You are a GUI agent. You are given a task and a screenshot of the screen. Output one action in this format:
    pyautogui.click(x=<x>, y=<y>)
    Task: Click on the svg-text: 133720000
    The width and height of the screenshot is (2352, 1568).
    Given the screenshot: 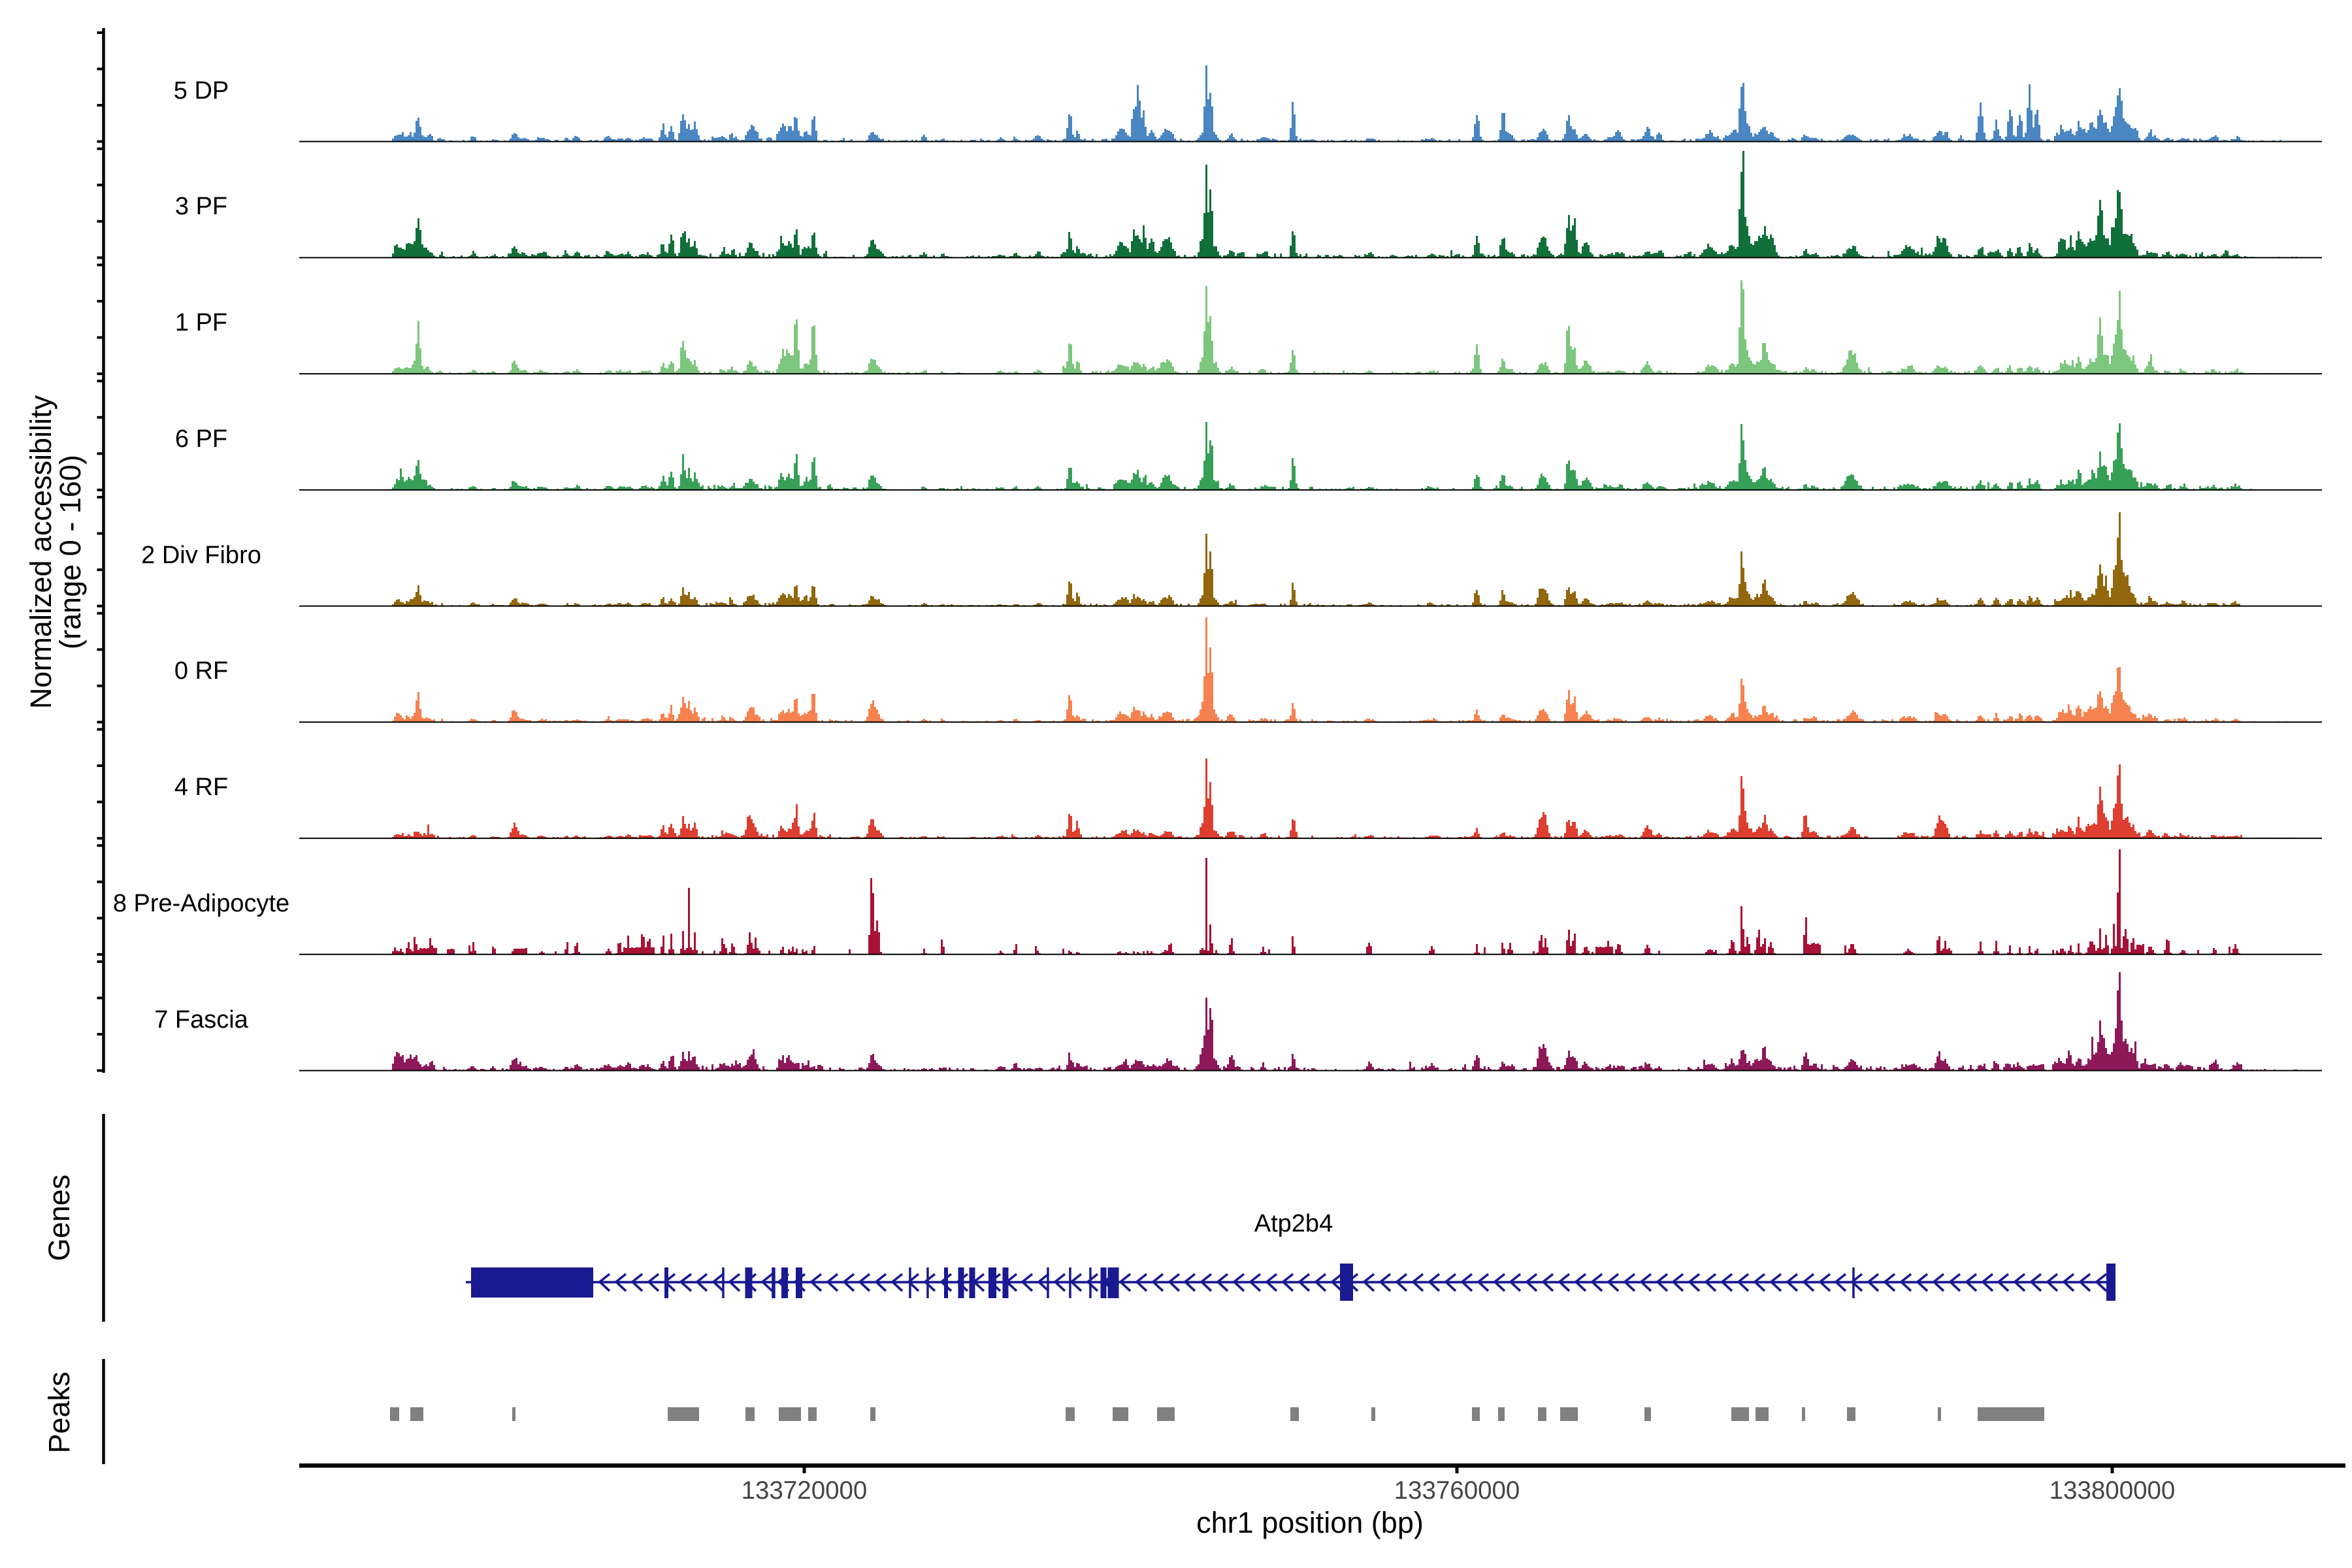 What is the action you would take?
    pyautogui.click(x=805, y=1491)
    